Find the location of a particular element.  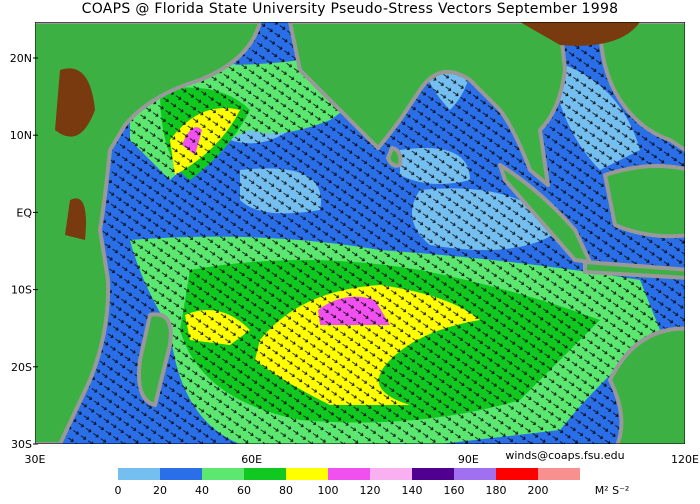

colorbar: 0 20 40 60 80 100 120 140 160 180 200 M² S⁻² is located at coordinates (372, 482).